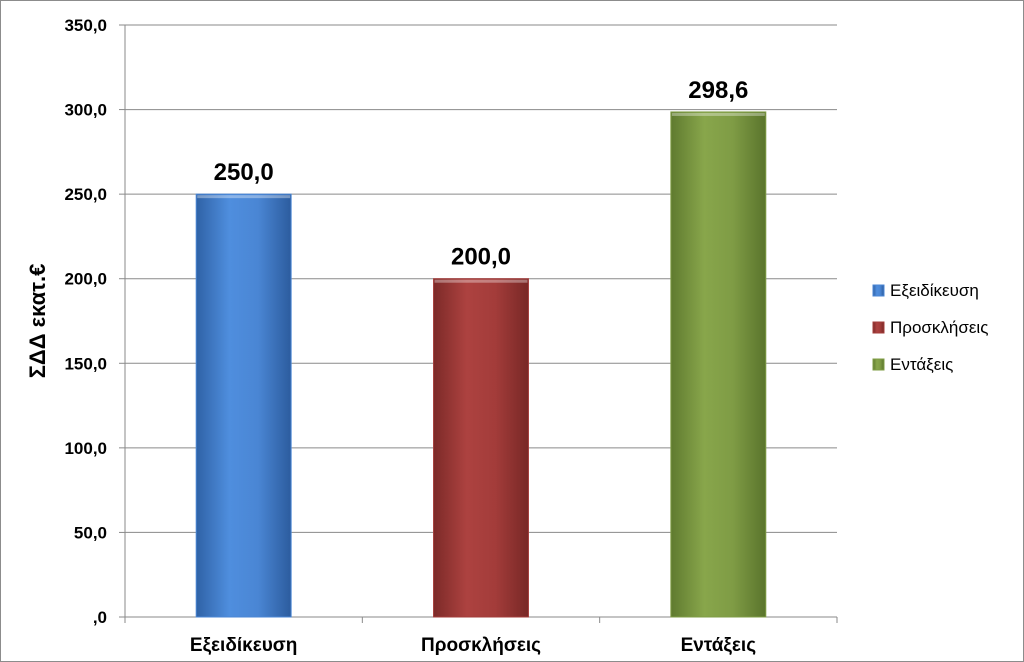  What do you see at coordinates (85, 448) in the screenshot?
I see `y-tick-label: 100,0` at bounding box center [85, 448].